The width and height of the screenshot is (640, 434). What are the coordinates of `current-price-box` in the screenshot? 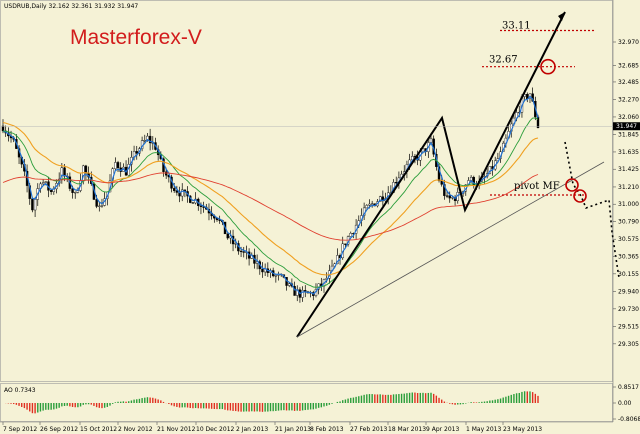 It's located at (626, 126).